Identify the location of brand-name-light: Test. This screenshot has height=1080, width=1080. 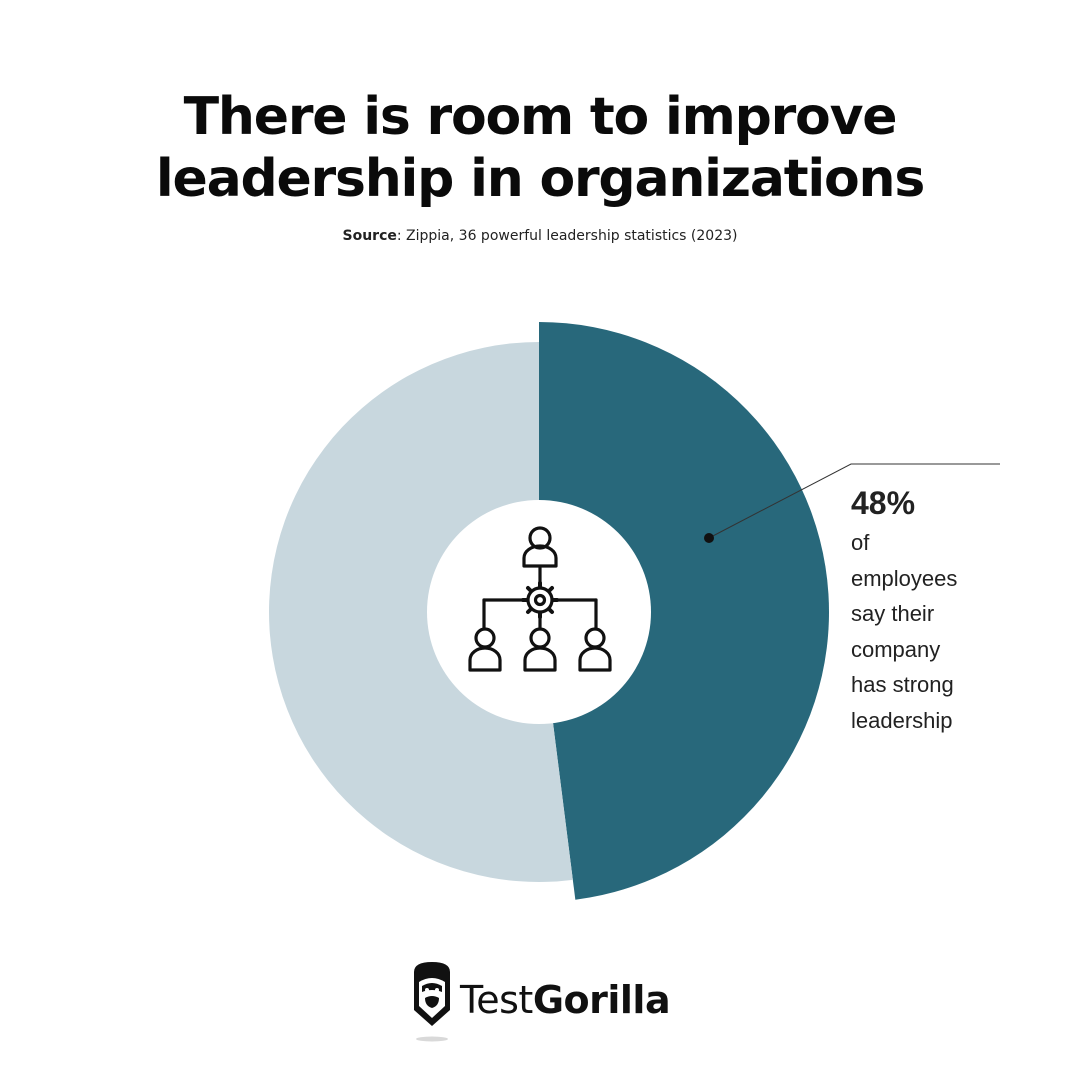
(496, 1000).